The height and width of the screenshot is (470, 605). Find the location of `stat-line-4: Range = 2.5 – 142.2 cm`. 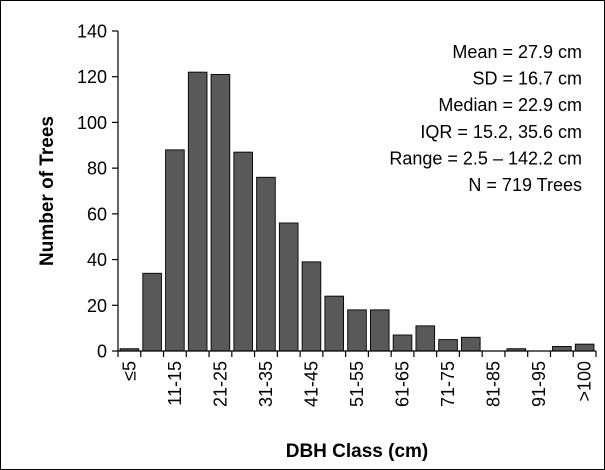

stat-line-4: Range = 2.5 – 142.2 cm is located at coordinates (485, 158).